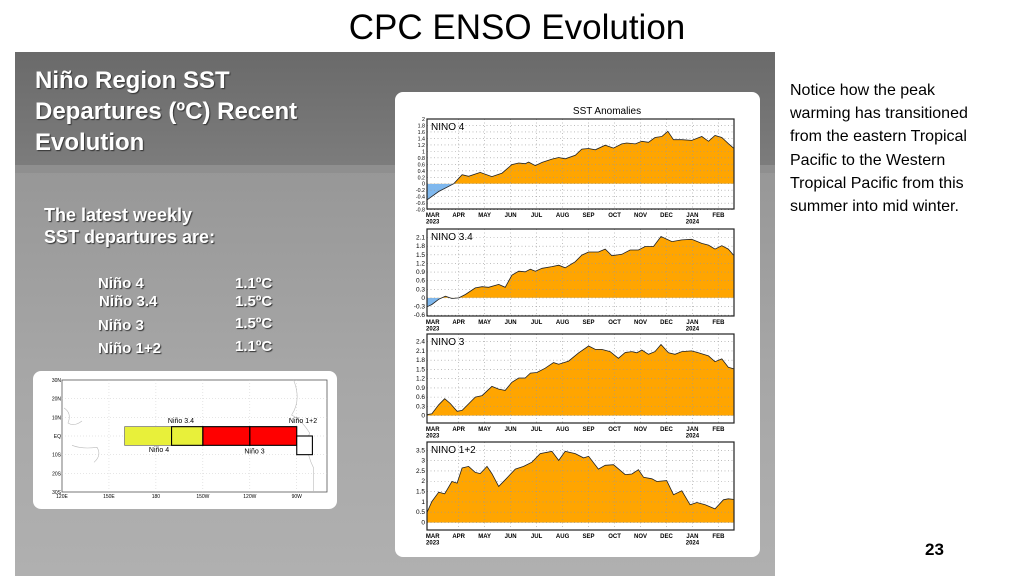 Image resolution: width=1024 pixels, height=576 pixels. I want to click on y-tick-label: 1.8, so click(421, 126).